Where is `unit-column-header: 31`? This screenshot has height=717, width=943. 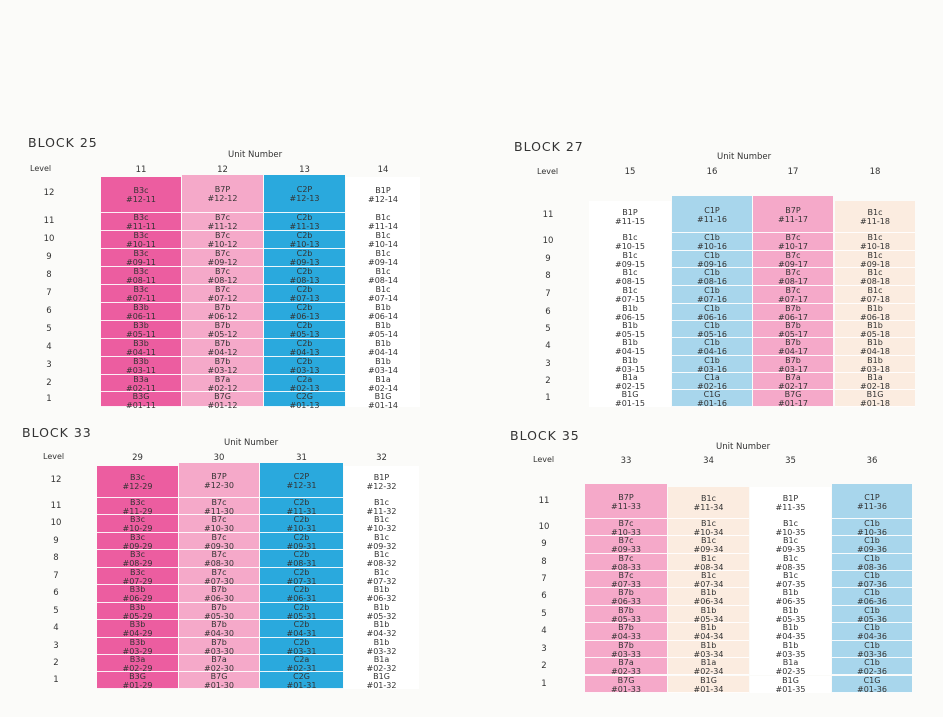
unit-column-header: 31 is located at coordinates (301, 458).